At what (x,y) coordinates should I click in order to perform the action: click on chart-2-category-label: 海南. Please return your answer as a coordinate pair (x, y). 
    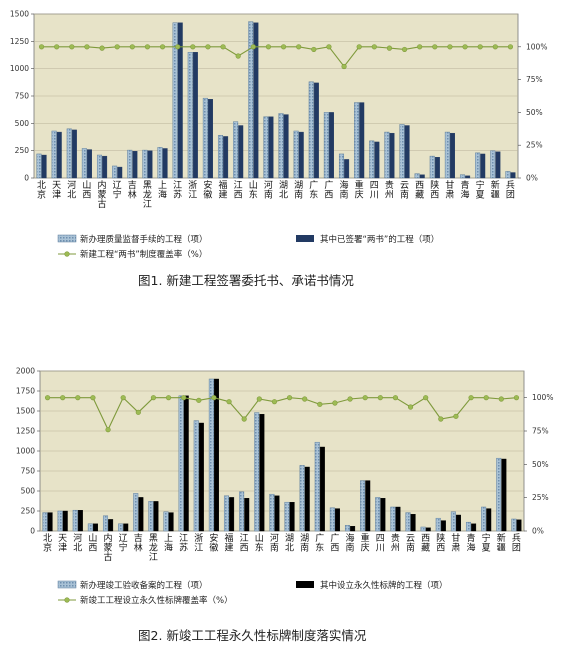
    Looking at the image, I should click on (350, 542).